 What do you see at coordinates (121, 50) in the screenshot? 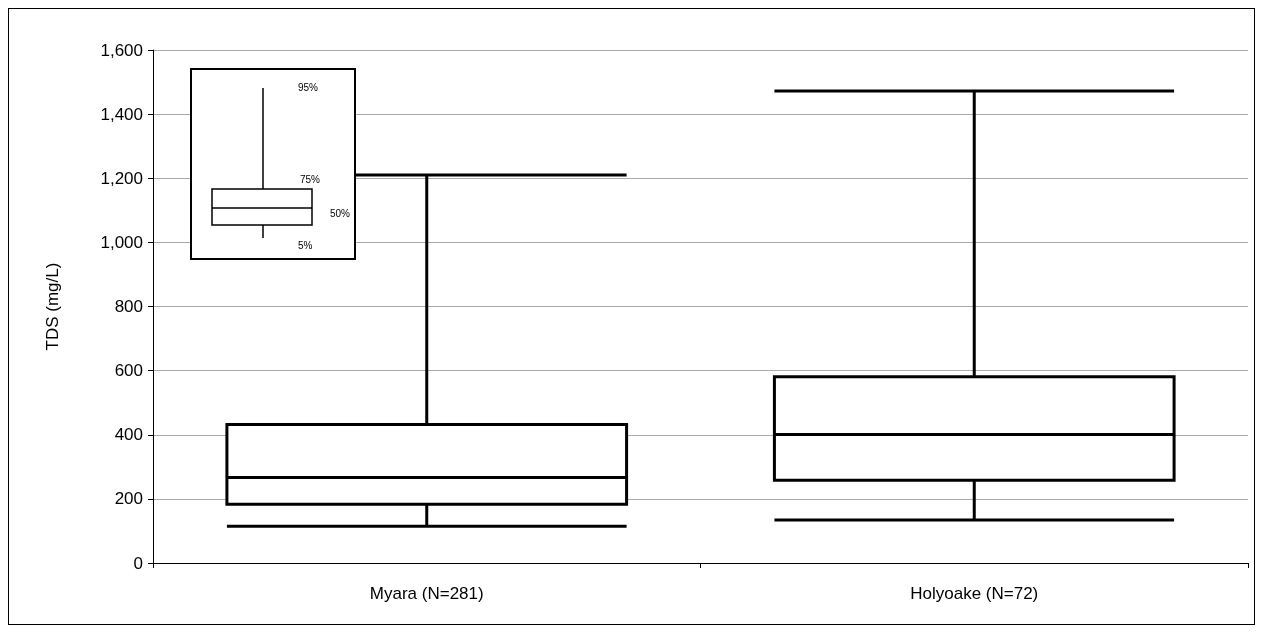
I see `y-tick-label: 1,600` at bounding box center [121, 50].